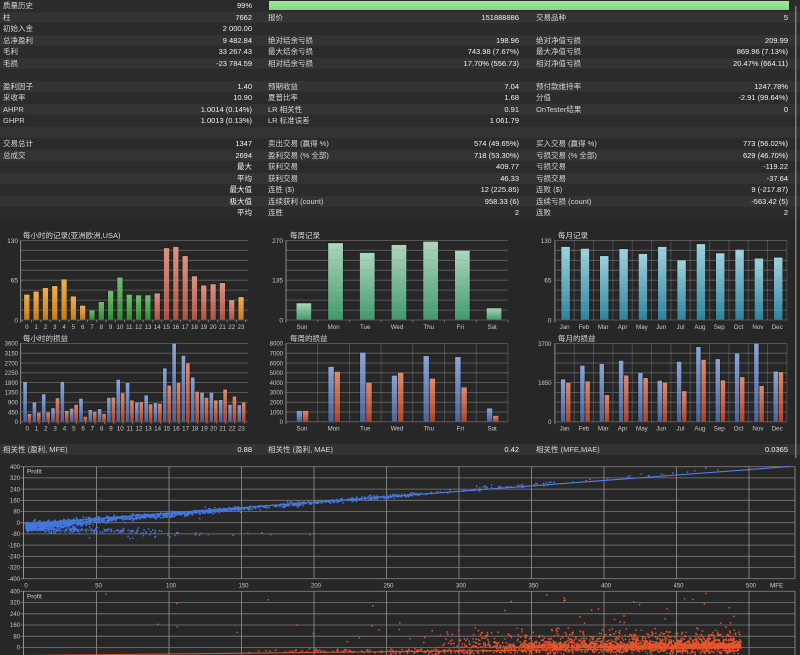 This screenshot has height=655, width=800. I want to click on svg-text: 3700, so click(545, 345).